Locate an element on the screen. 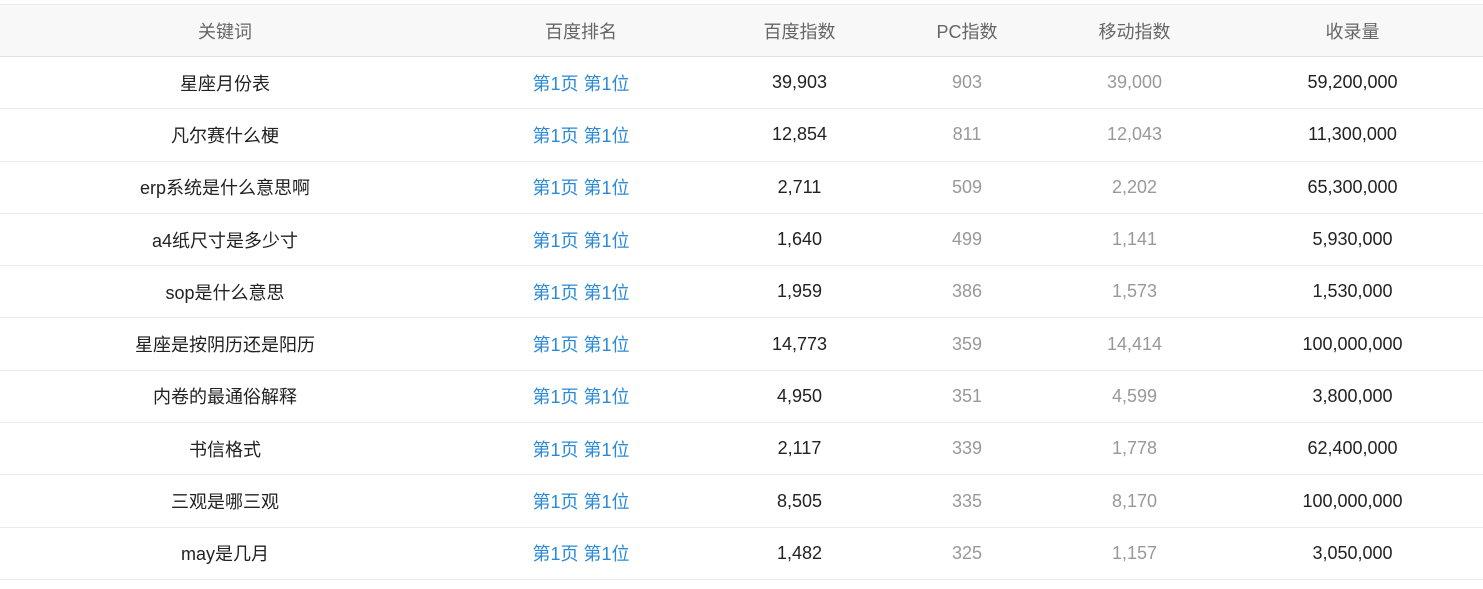  mobile-index-cell: 14,414 is located at coordinates (1134, 344).